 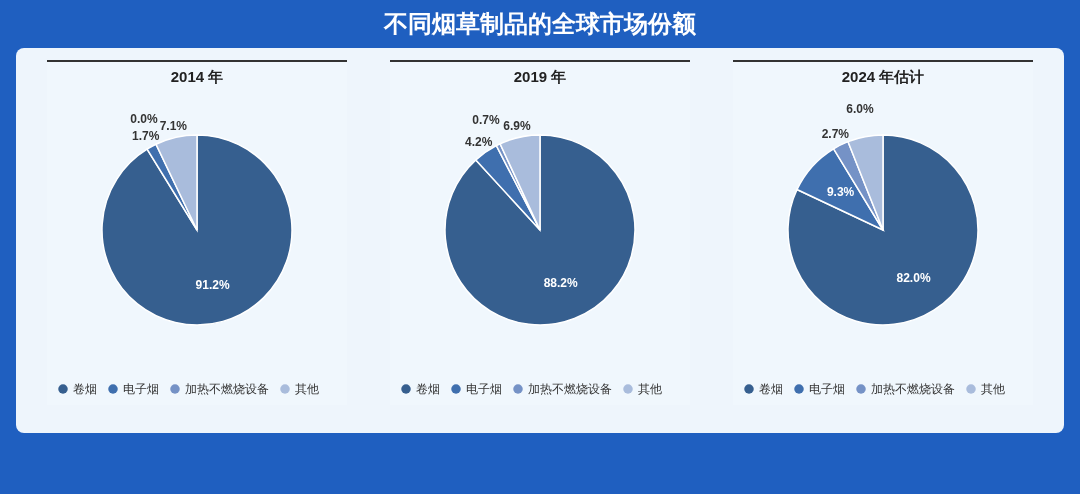 I want to click on data-label: 88.2%, so click(x=560, y=283).